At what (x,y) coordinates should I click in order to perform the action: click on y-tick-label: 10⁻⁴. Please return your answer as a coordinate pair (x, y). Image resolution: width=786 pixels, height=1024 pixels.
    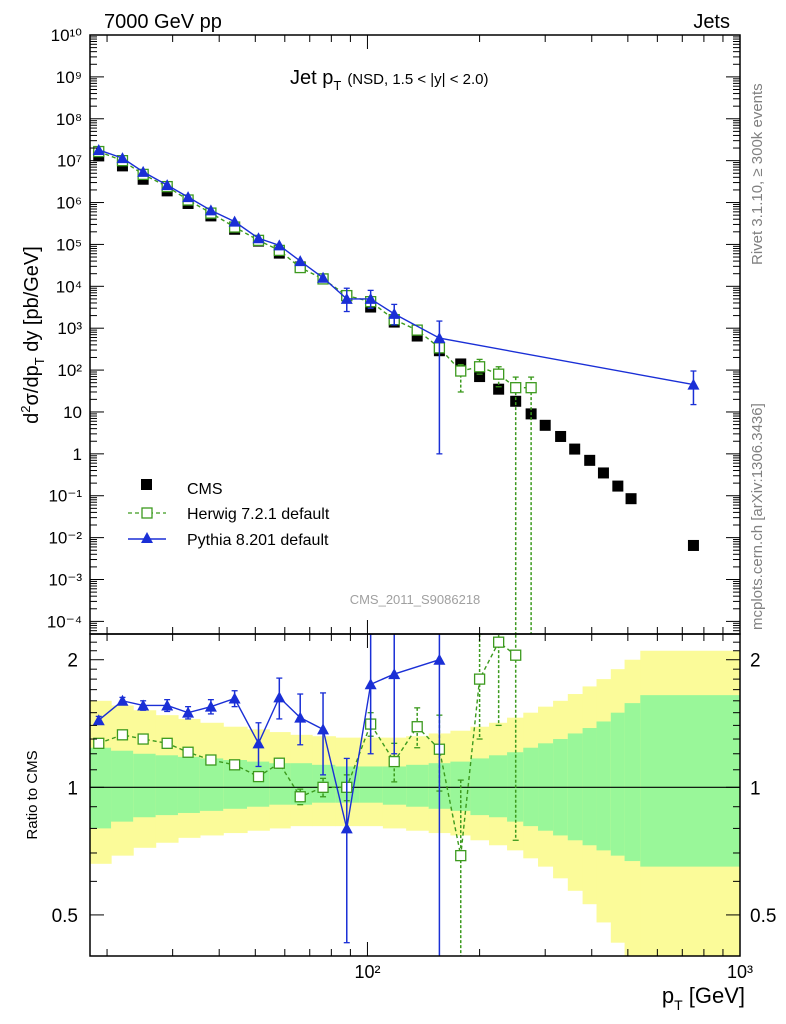
    Looking at the image, I should click on (64, 621).